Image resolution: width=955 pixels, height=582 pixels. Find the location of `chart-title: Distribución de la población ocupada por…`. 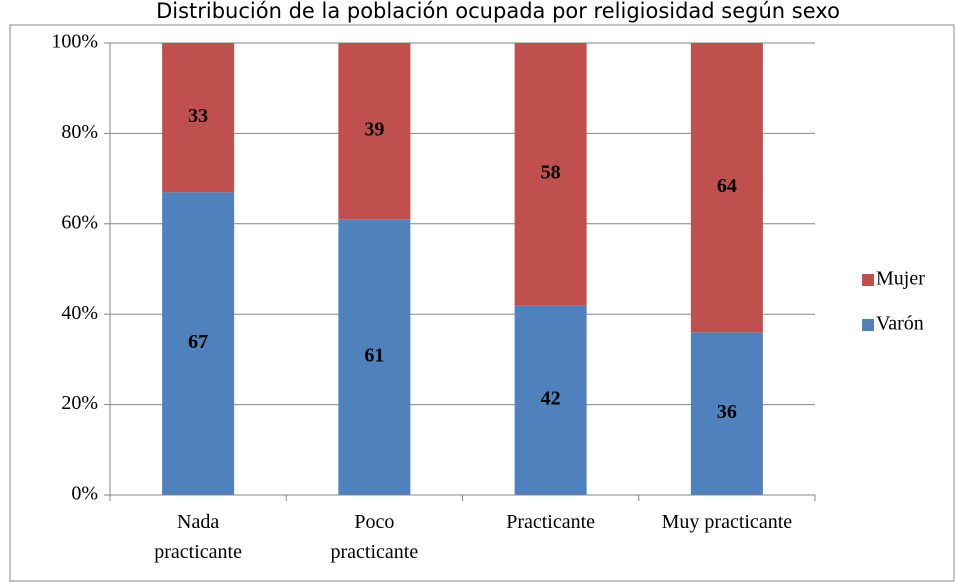

chart-title: Distribución de la población ocupada por… is located at coordinates (498, 11).